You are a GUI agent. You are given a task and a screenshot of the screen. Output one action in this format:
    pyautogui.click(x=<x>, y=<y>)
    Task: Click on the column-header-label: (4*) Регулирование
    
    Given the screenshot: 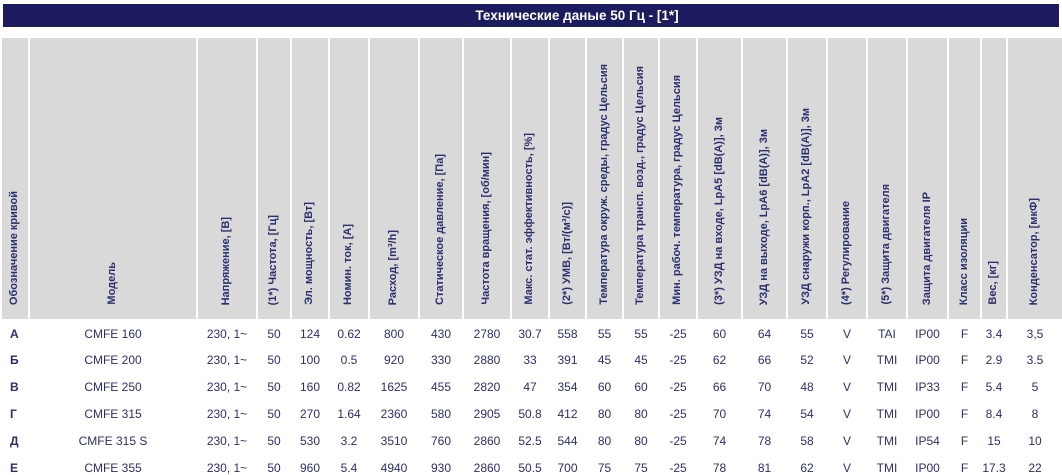 What is the action you would take?
    pyautogui.click(x=846, y=253)
    